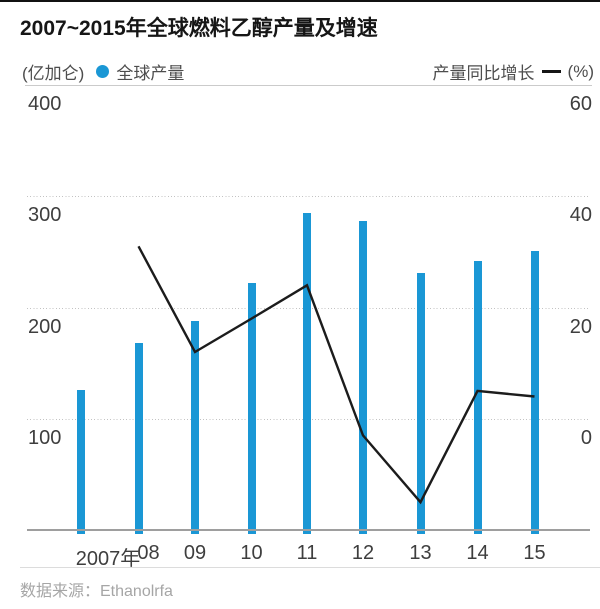  Describe the element at coordinates (108, 559) in the screenshot. I see `x-axis-label-2007年: 2007年` at that location.